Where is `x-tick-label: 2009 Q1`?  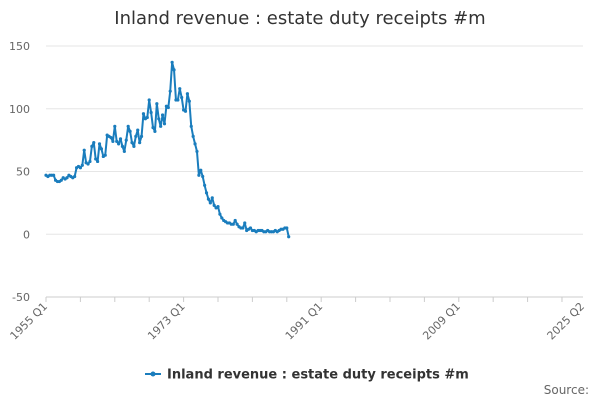 x-tick-label: 2009 Q1 is located at coordinates (441, 321).